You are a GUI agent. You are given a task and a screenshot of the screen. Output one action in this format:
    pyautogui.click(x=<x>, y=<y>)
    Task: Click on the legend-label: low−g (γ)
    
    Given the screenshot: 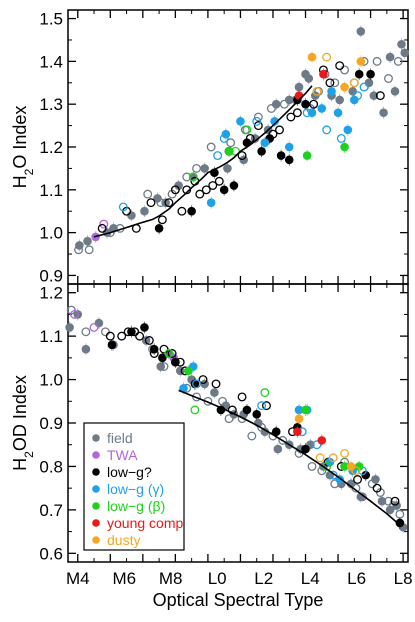 What is the action you would take?
    pyautogui.click(x=135, y=489)
    